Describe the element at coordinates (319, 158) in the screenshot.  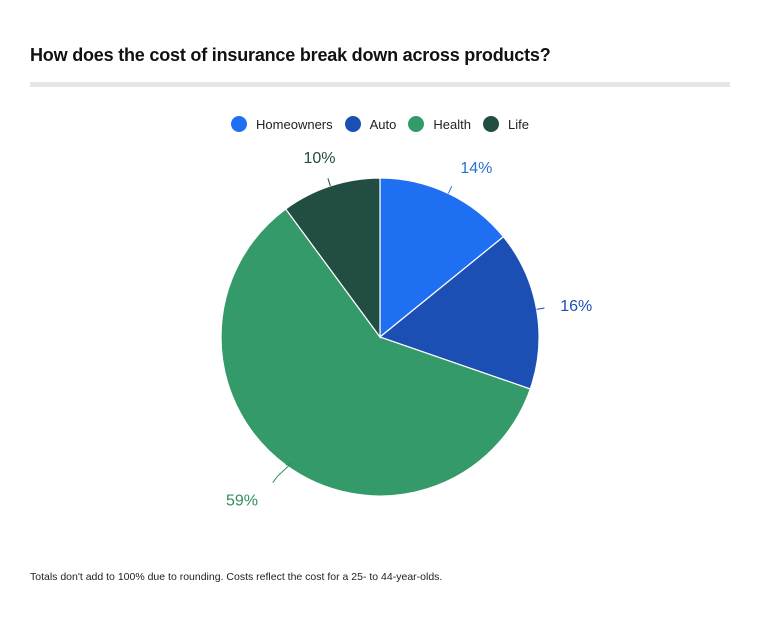
I see `data-label-life: 10%` at that location.